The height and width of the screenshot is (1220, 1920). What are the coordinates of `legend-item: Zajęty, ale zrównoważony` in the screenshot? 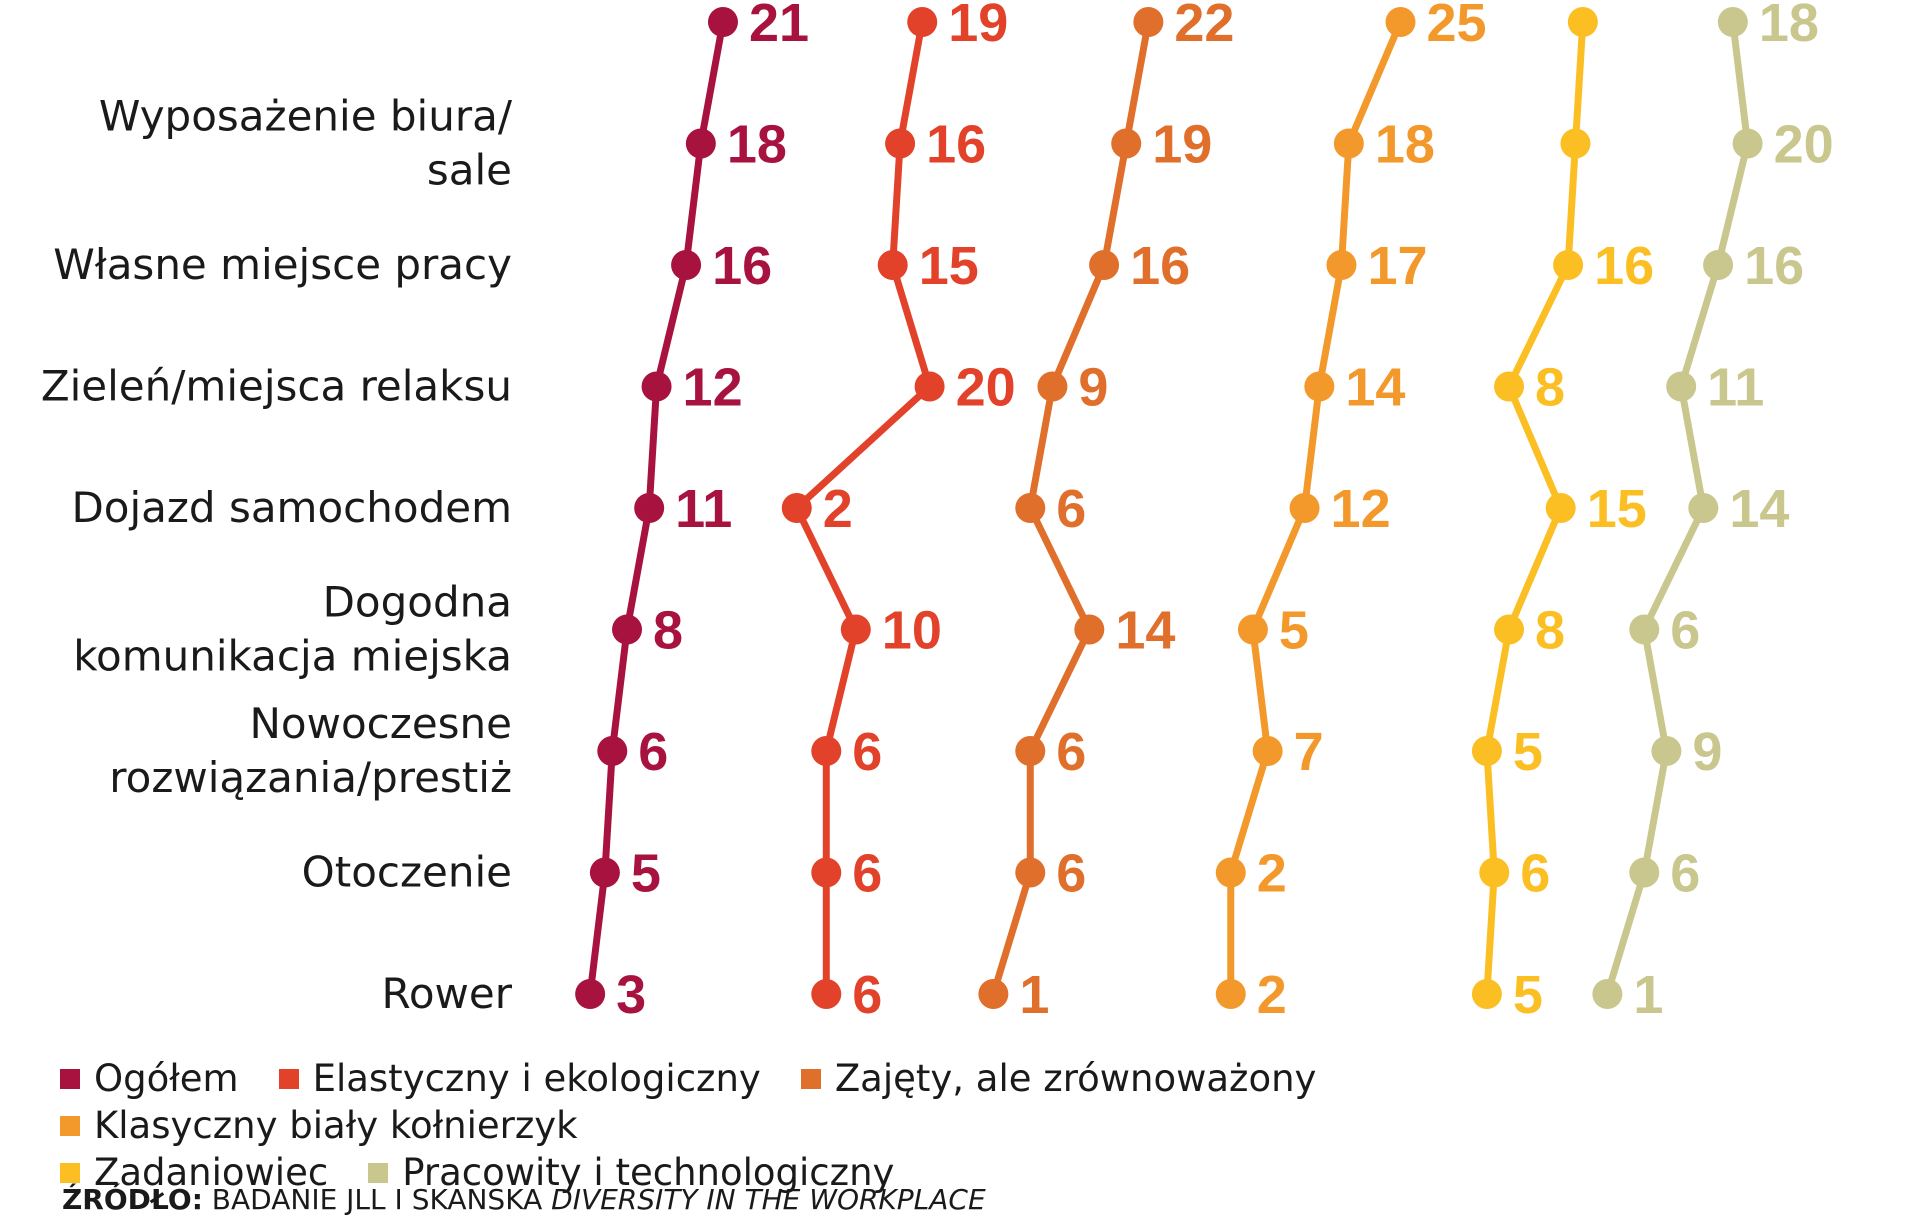 It's located at (1058, 1078).